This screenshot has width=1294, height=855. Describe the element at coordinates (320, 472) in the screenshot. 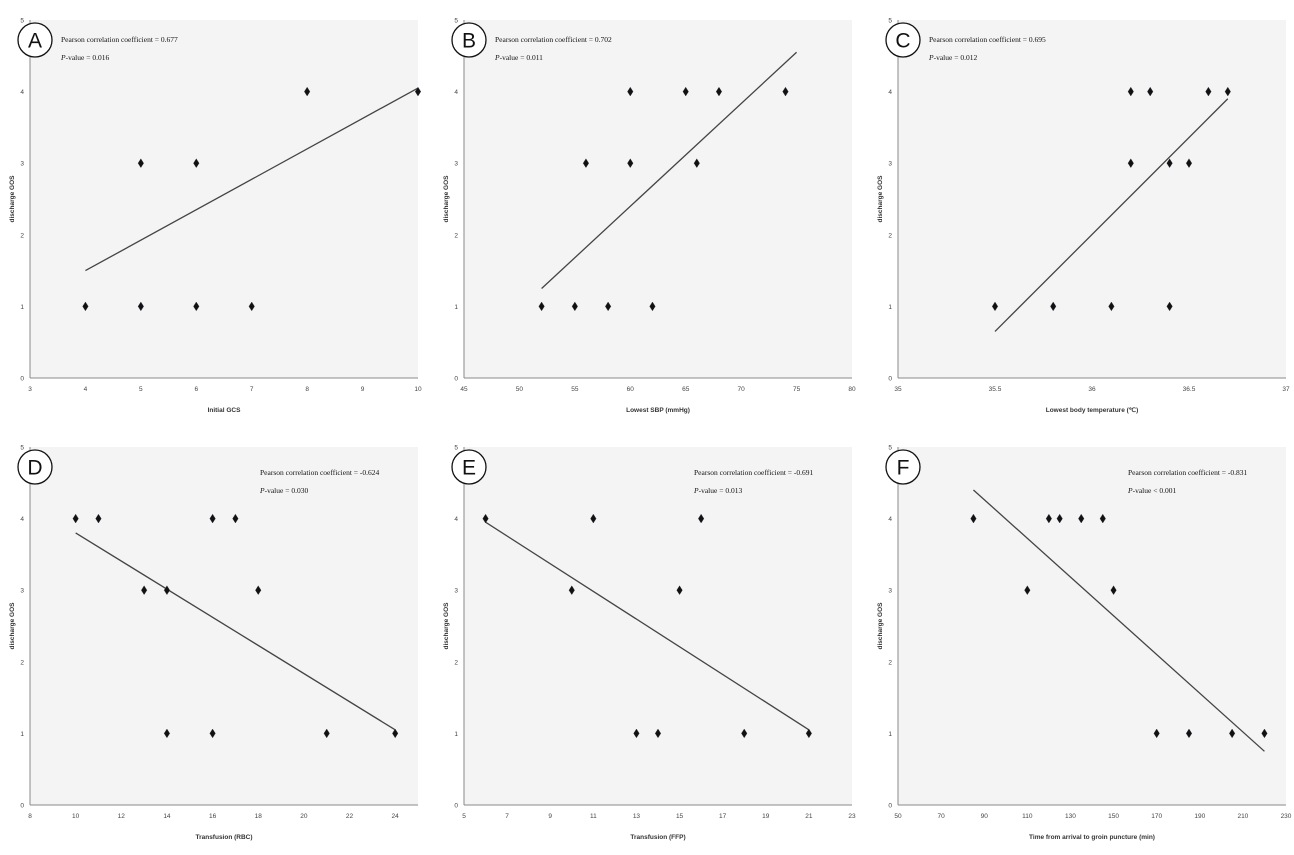

I see `correlation-label: Pearson correlation coefficient = -0.624` at that location.